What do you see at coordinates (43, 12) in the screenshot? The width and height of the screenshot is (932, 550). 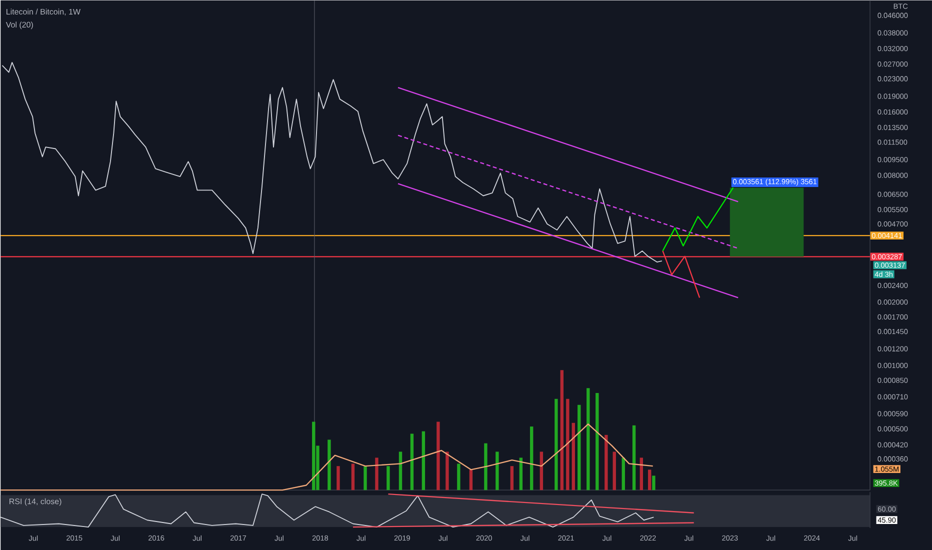 I see `text: Litecoin / Bitcoin, 1W` at bounding box center [43, 12].